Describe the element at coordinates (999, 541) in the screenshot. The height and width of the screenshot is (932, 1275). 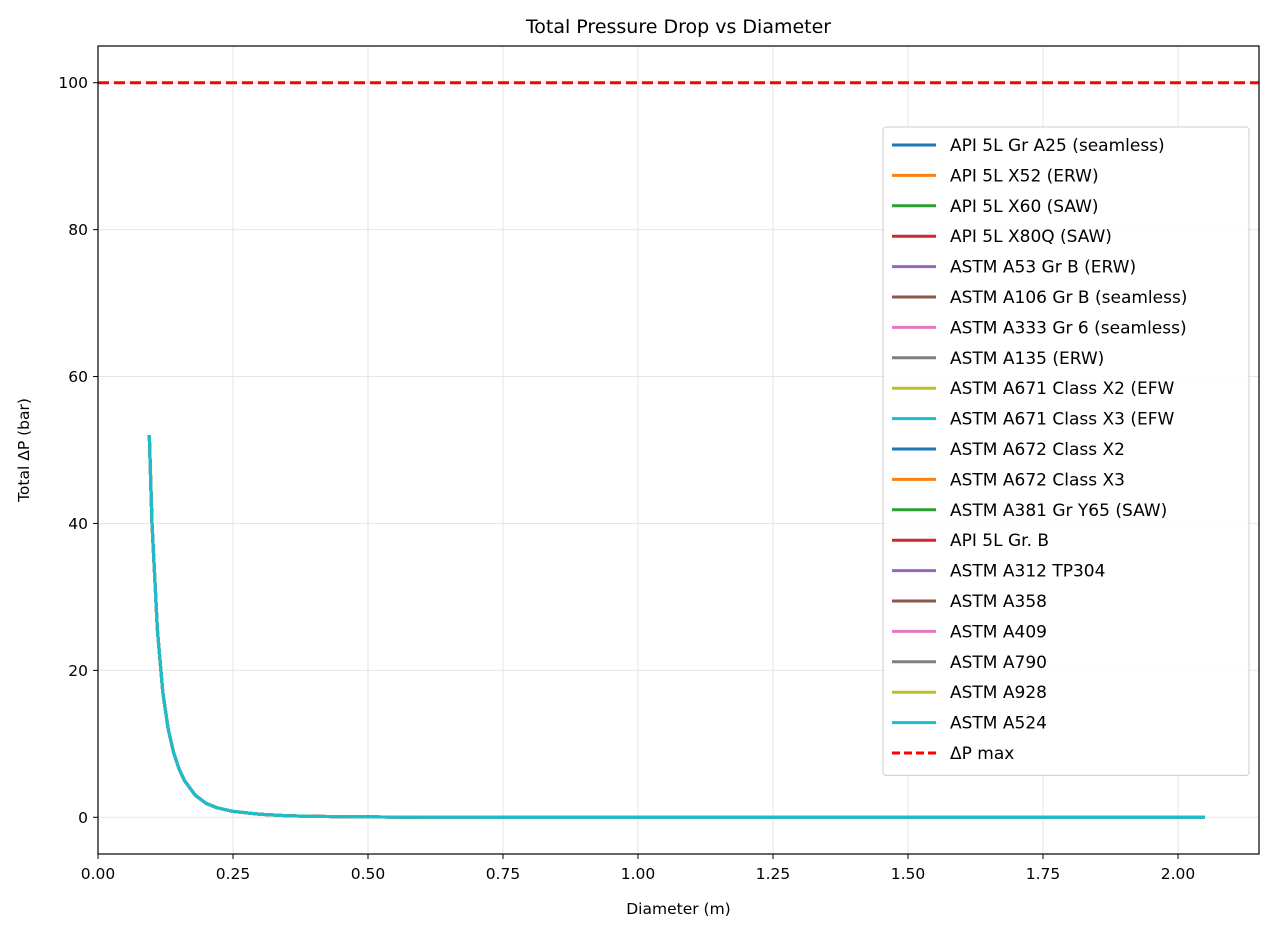
I see `legend-label: API 5L Gr. B` at that location.